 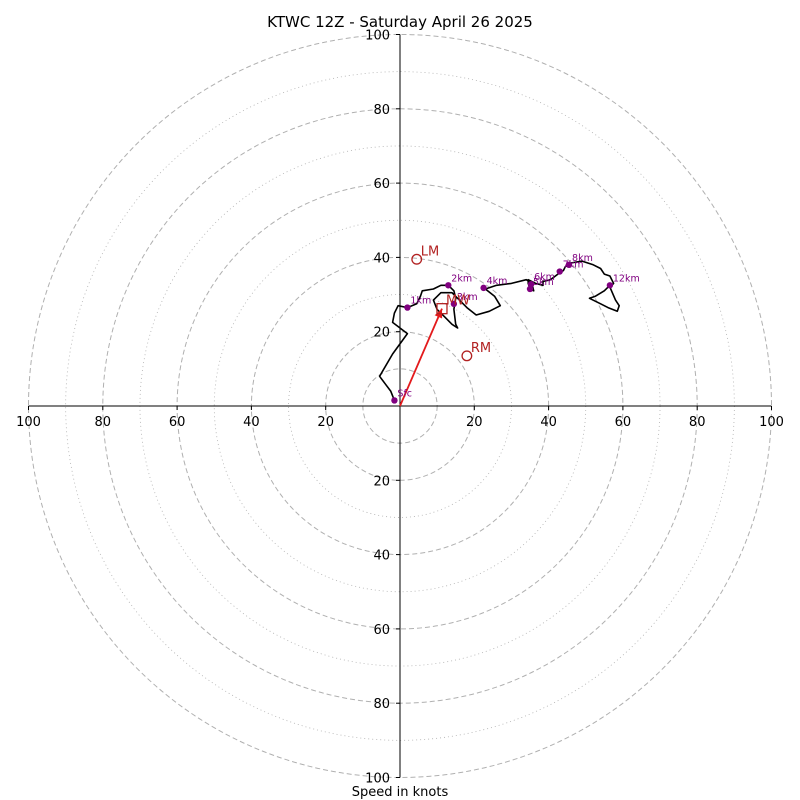 What do you see at coordinates (420, 301) in the screenshot?
I see `height-point-label: 1km` at bounding box center [420, 301].